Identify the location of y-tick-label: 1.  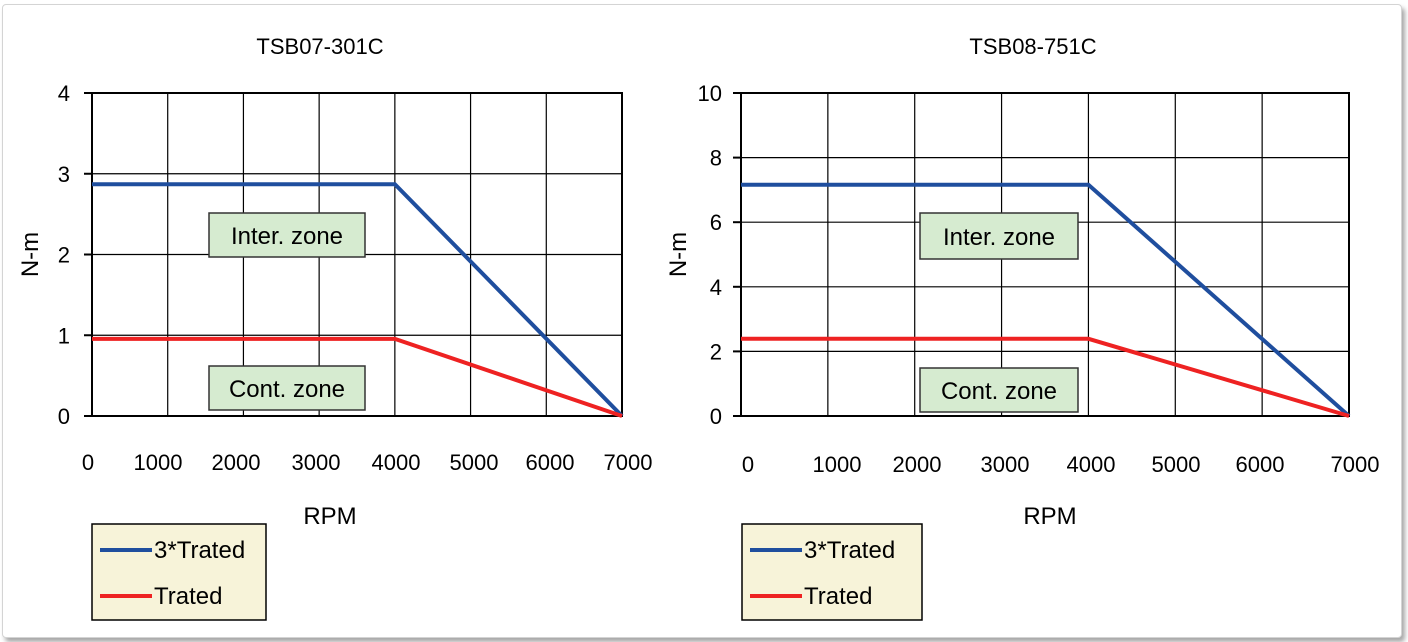
(64, 335).